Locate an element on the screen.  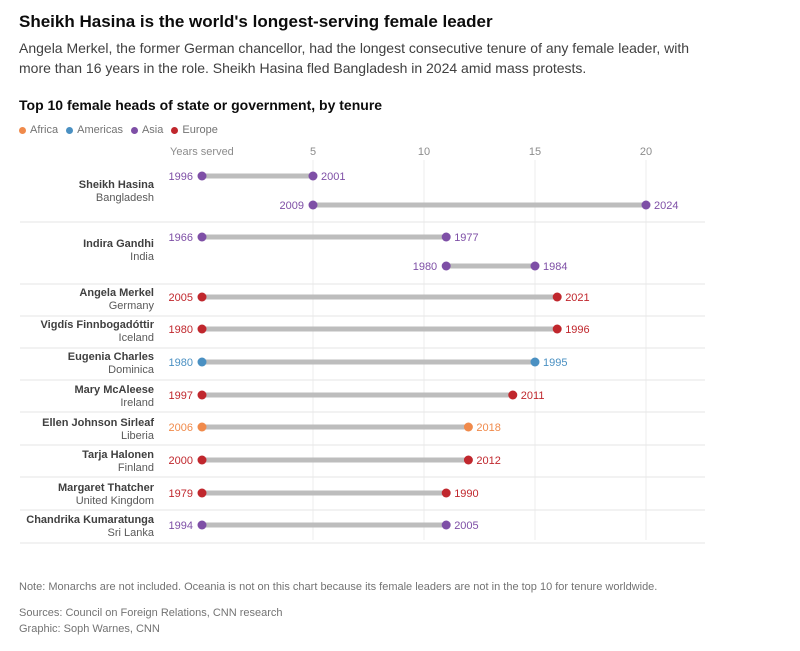
americas-dot-icon is located at coordinates (70, 130).